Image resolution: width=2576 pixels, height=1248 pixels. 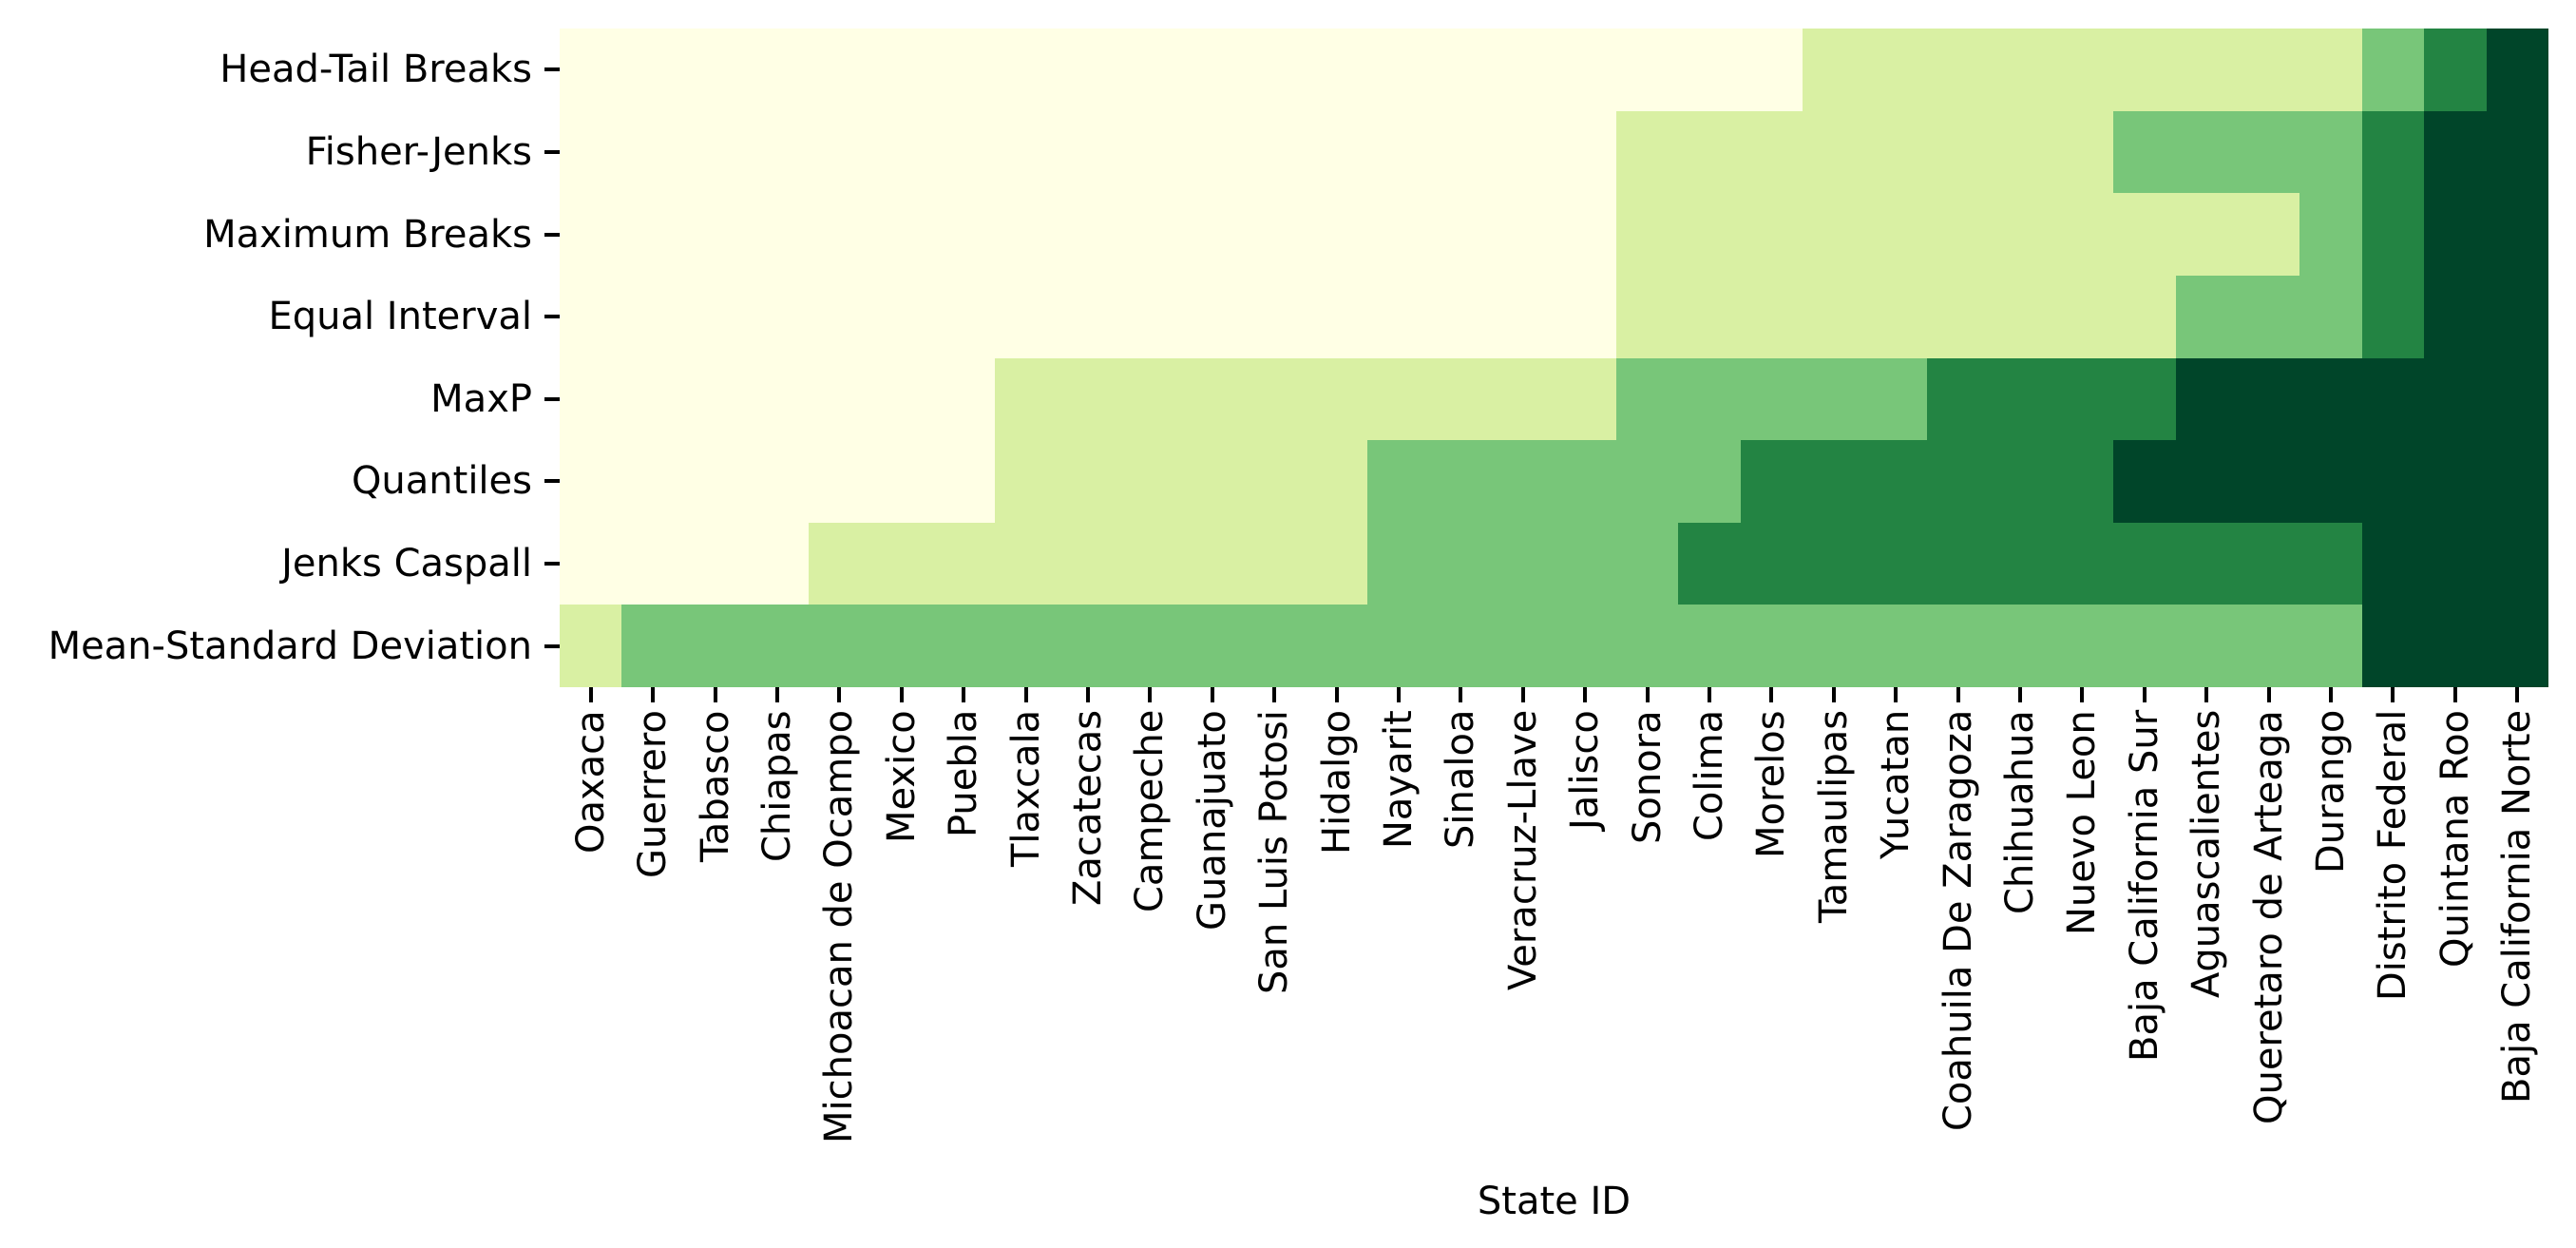 What do you see at coordinates (2082, 822) in the screenshot?
I see `x-tick-label: Nuevo Leon` at bounding box center [2082, 822].